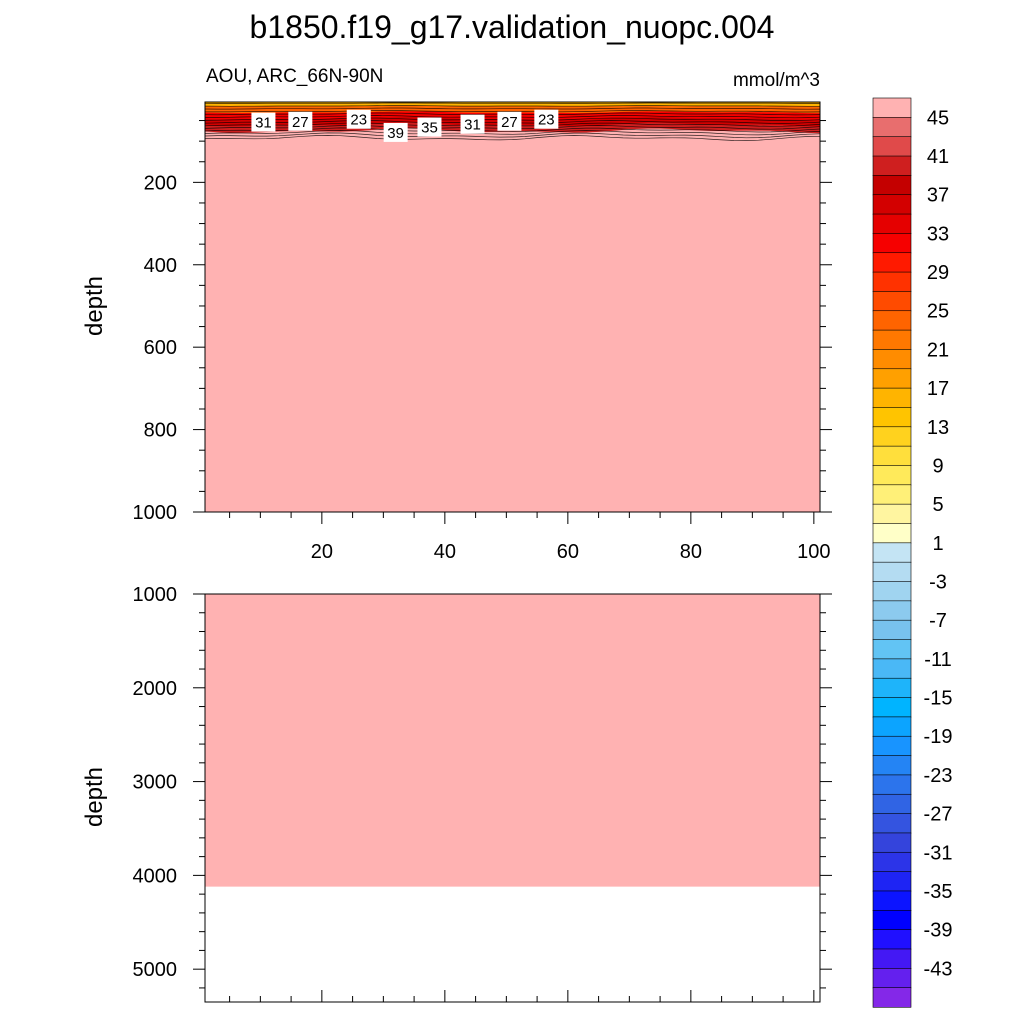 Image resolution: width=1024 pixels, height=1024 pixels. Describe the element at coordinates (155, 689) in the screenshot. I see `y-tick-label: 2000` at that location.